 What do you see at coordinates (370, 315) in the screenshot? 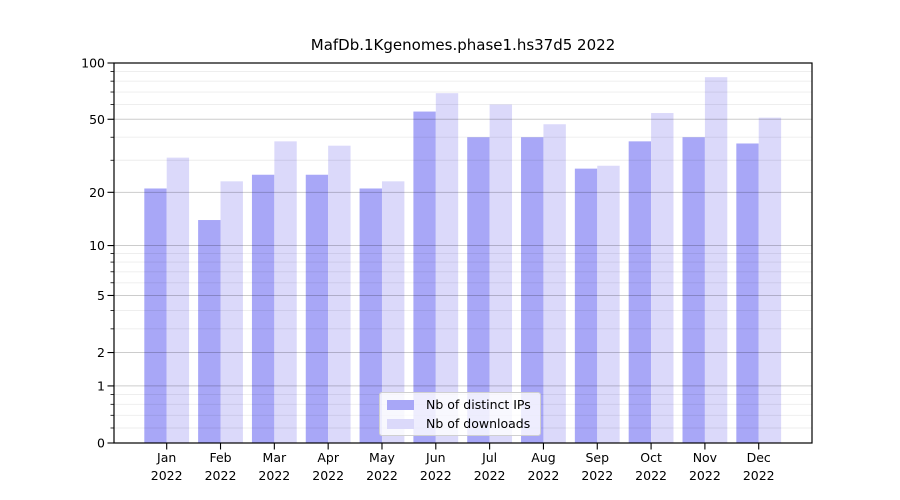
I see `bar-distinct-ips-may` at bounding box center [370, 315].